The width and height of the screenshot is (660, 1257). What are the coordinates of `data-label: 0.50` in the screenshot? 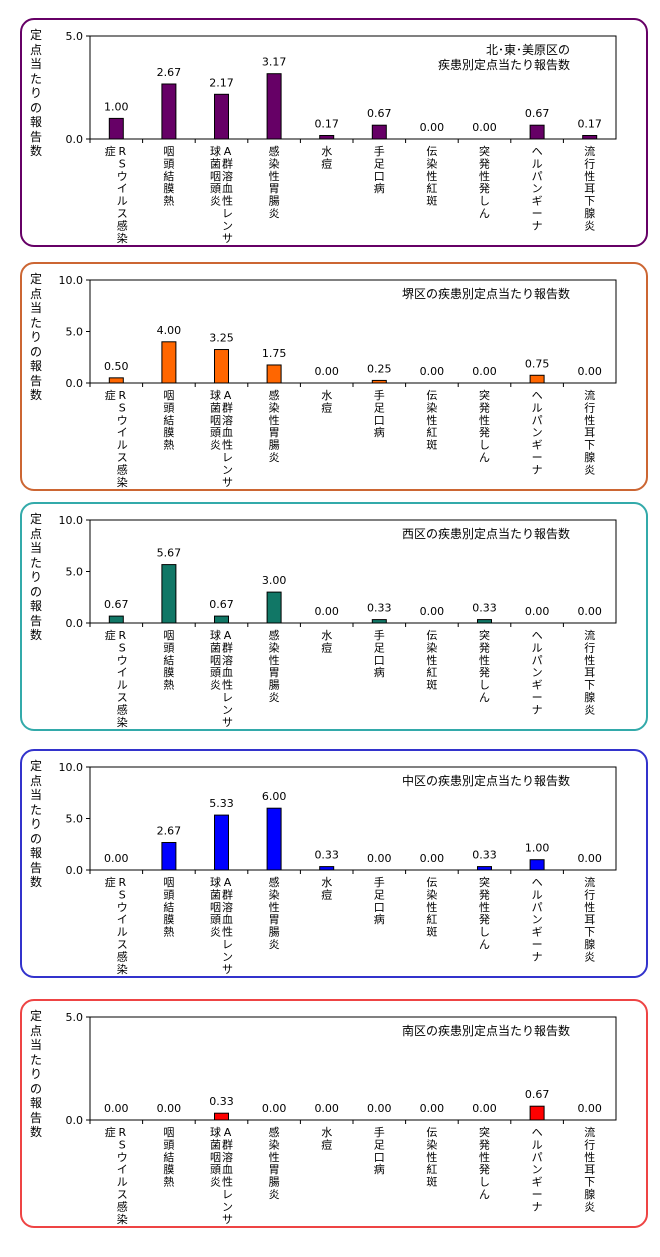 It's located at (116, 366).